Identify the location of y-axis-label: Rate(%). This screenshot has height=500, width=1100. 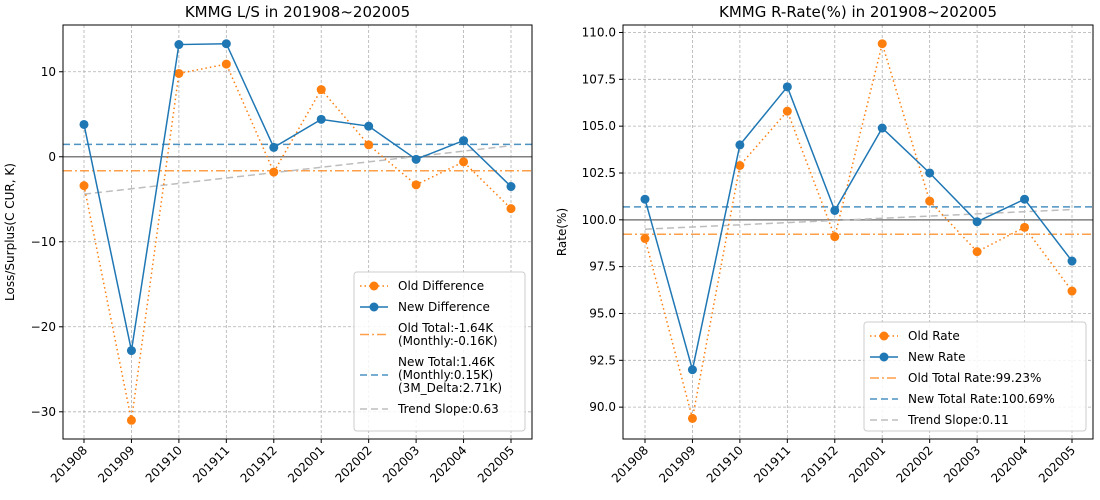
(562, 232).